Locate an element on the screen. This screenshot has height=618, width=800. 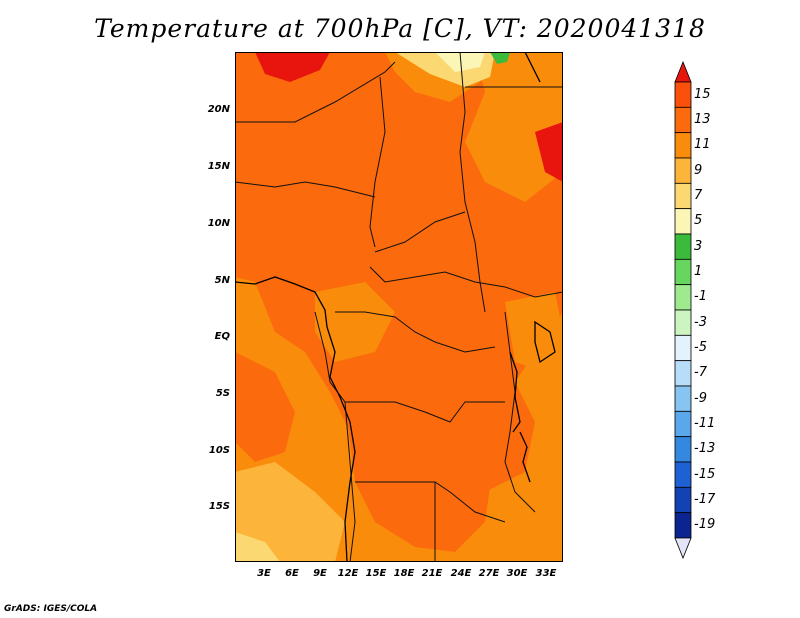
lat-label: 15S is located at coordinates (219, 506).